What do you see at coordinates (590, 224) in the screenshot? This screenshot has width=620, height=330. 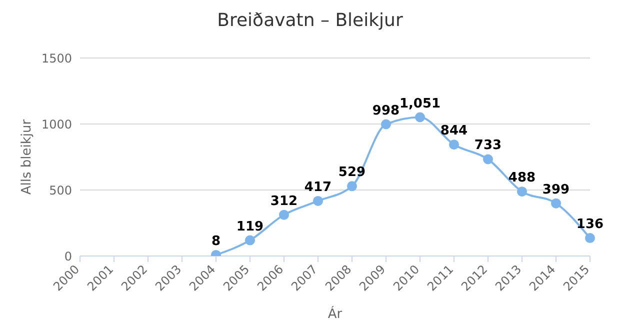 I see `data-label: 136` at bounding box center [590, 224].